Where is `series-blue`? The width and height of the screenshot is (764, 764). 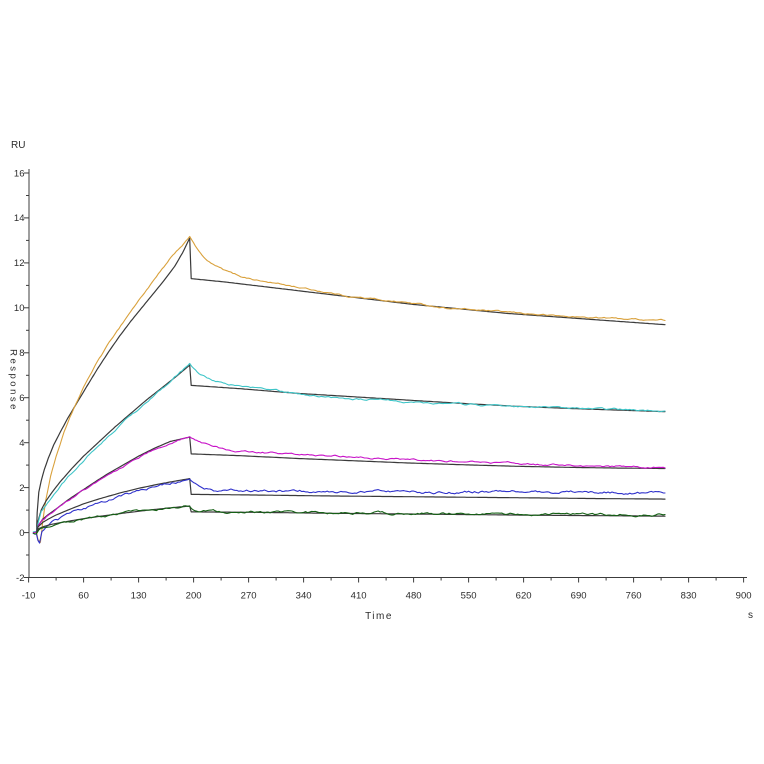
series-blue is located at coordinates (349, 511).